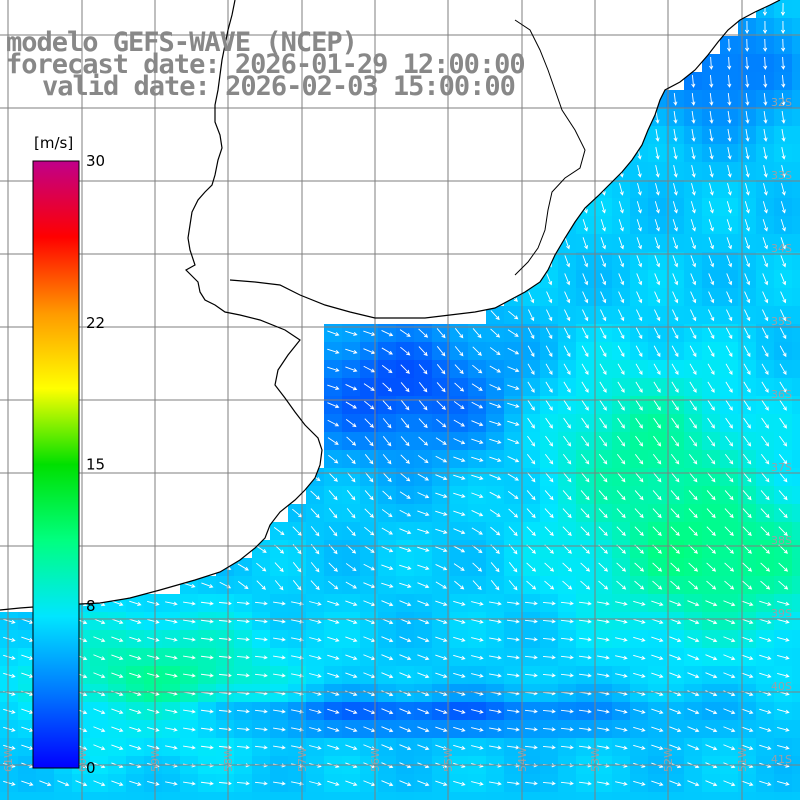  I want to click on latitude-label: 41S, so click(781, 759).